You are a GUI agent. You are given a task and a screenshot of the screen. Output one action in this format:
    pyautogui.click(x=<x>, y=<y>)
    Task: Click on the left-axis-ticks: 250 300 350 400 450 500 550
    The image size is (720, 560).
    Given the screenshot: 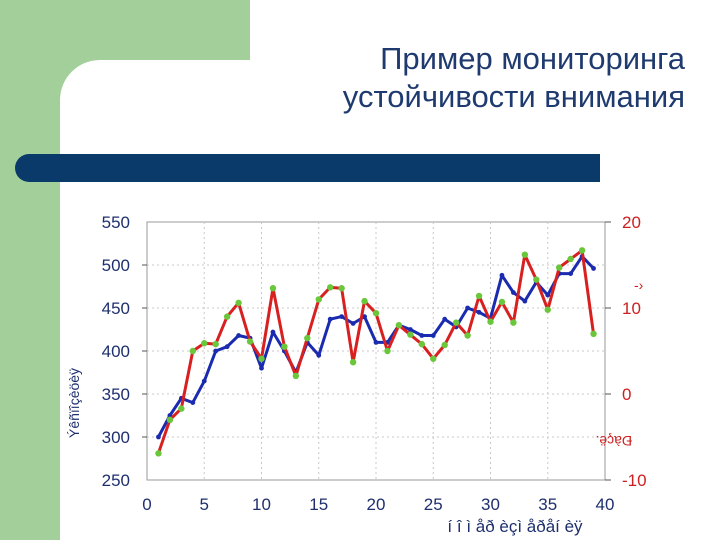 What is the action you would take?
    pyautogui.click(x=124, y=351)
    